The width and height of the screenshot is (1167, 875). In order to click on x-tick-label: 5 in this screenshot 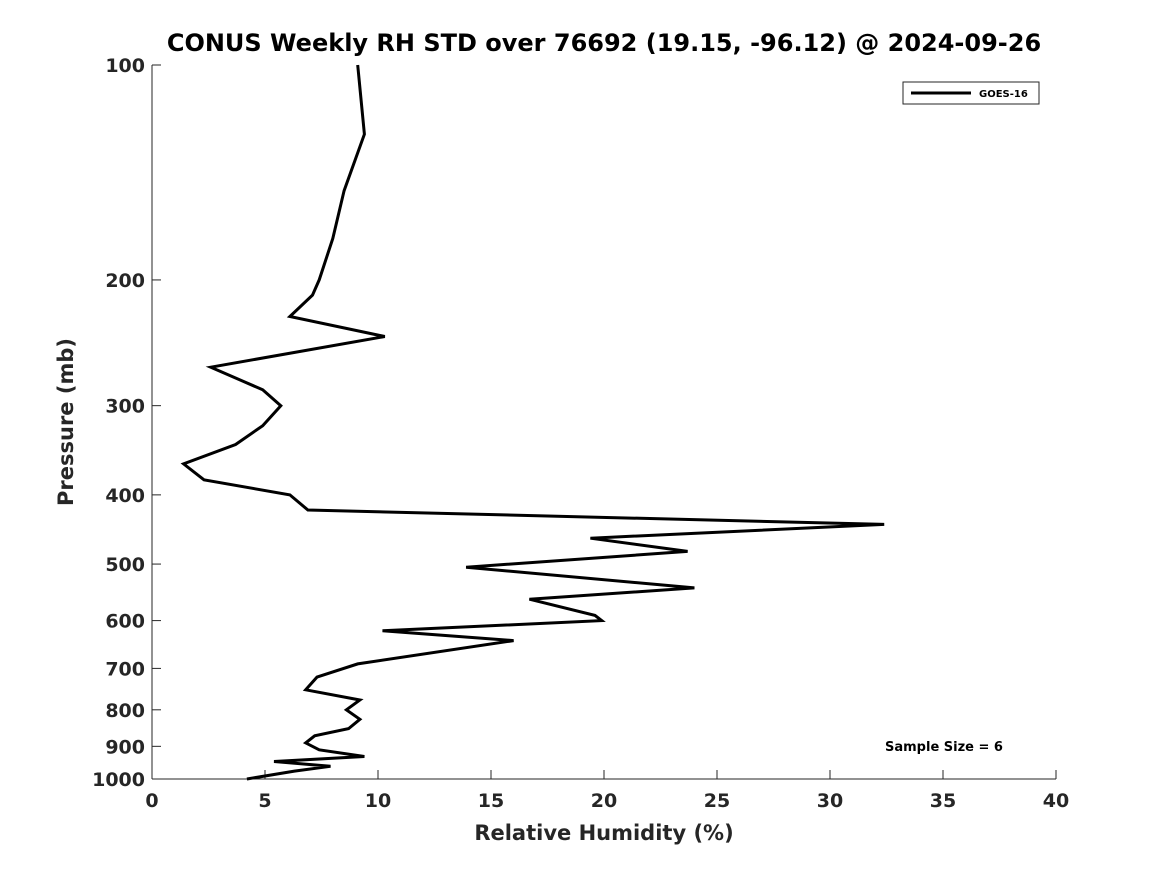, I will do `click(264, 801)`.